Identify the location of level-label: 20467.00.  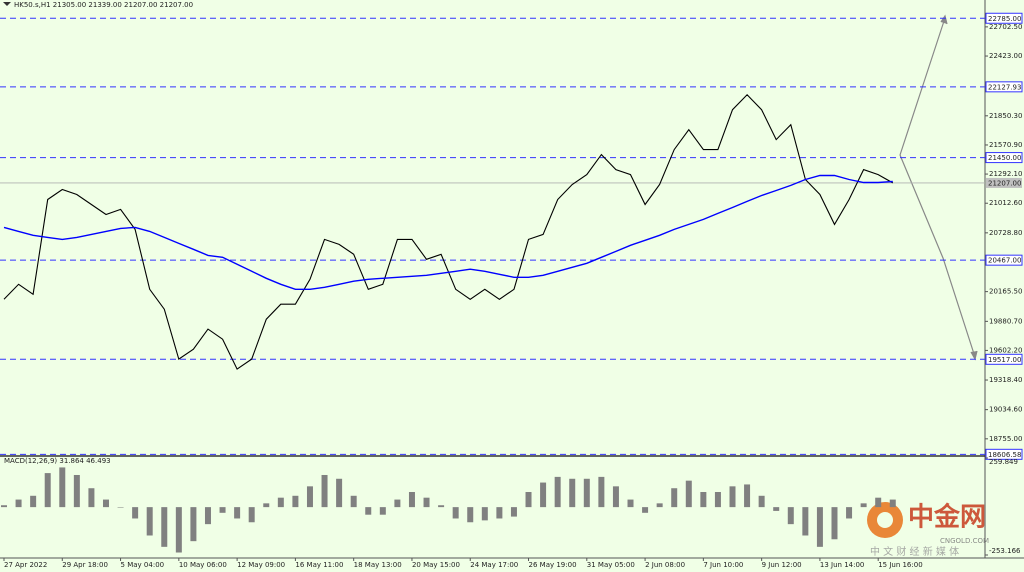
(1004, 261).